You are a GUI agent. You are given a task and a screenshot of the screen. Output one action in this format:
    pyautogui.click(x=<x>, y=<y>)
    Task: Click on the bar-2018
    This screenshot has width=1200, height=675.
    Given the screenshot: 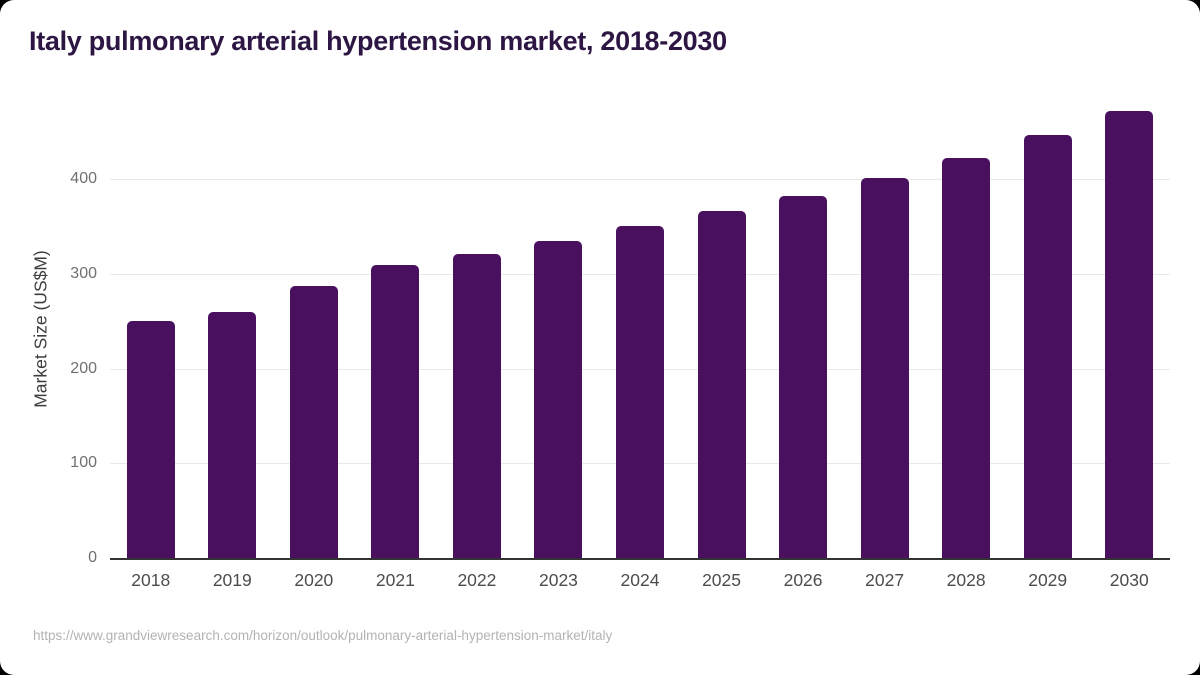 What is the action you would take?
    pyautogui.click(x=150, y=439)
    